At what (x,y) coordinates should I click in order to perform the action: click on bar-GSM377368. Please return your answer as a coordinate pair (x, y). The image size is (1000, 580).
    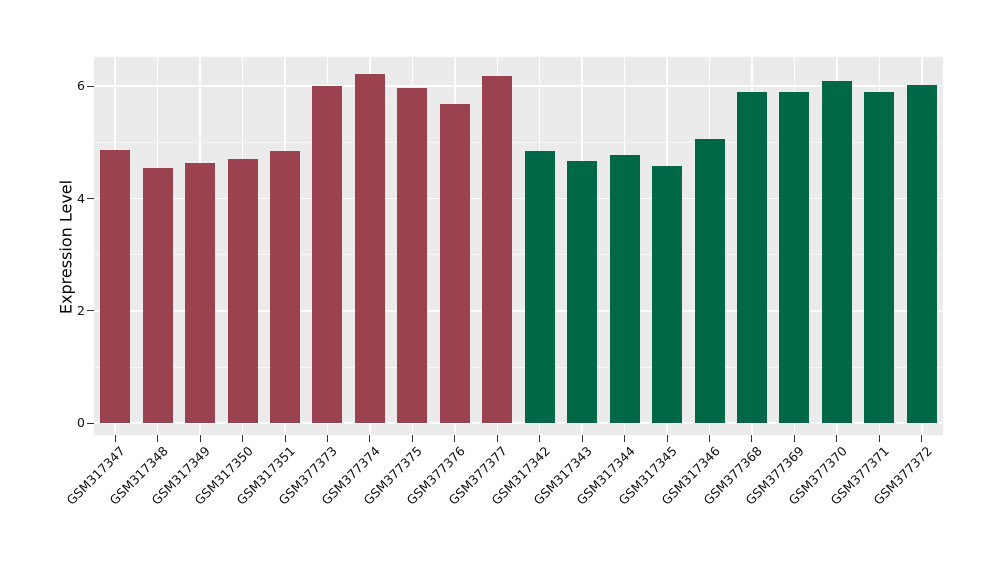
    Looking at the image, I should click on (751, 257).